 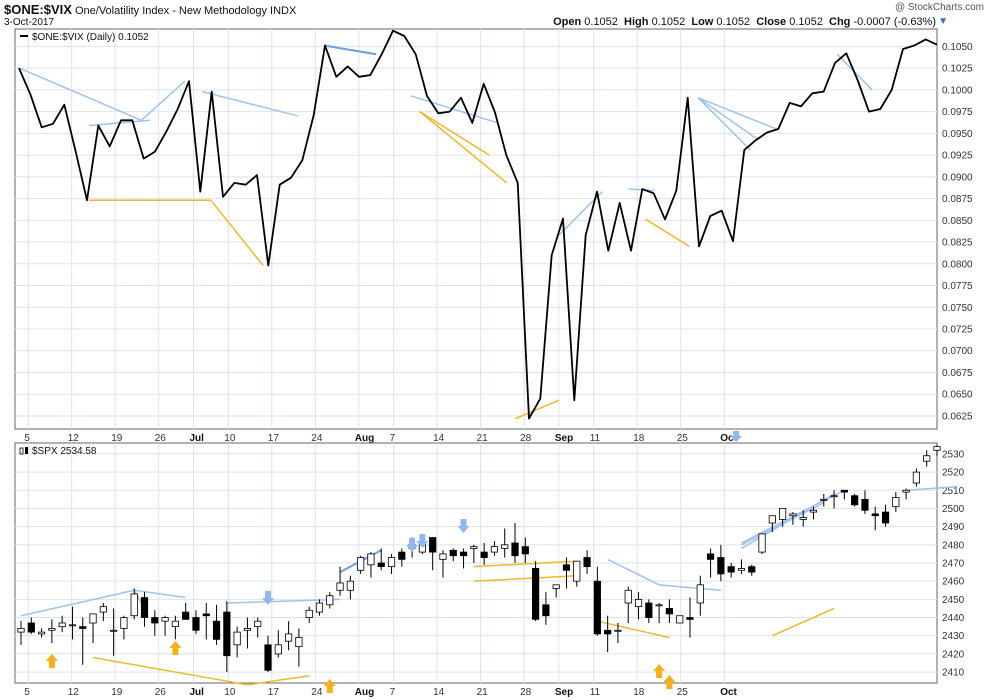 I want to click on vix-legend: $ONE:$VIX (Daily) 0.1052, so click(x=90, y=37).